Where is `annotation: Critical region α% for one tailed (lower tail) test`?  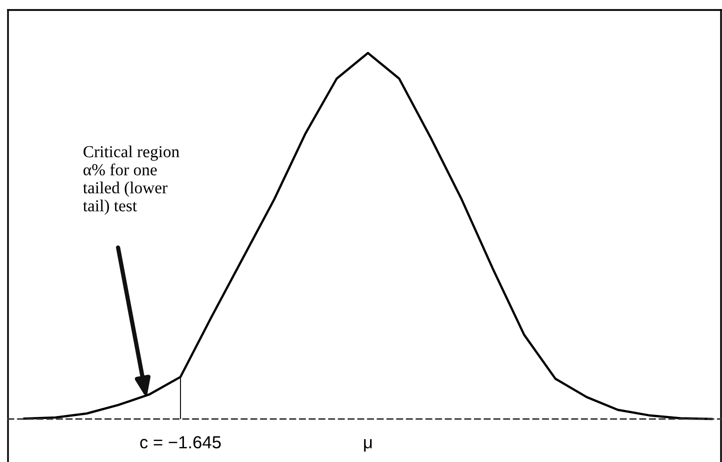
annotation: Critical region α% for one tailed (lower tail) test is located at coordinates (131, 180).